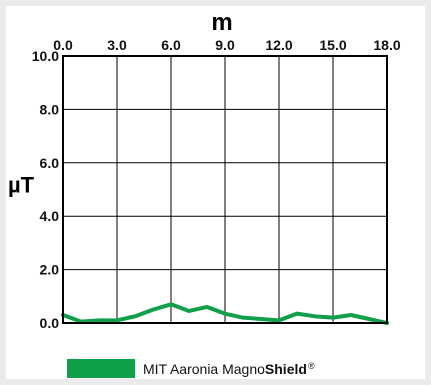  I want to click on x-axis-label: m, so click(221, 22).